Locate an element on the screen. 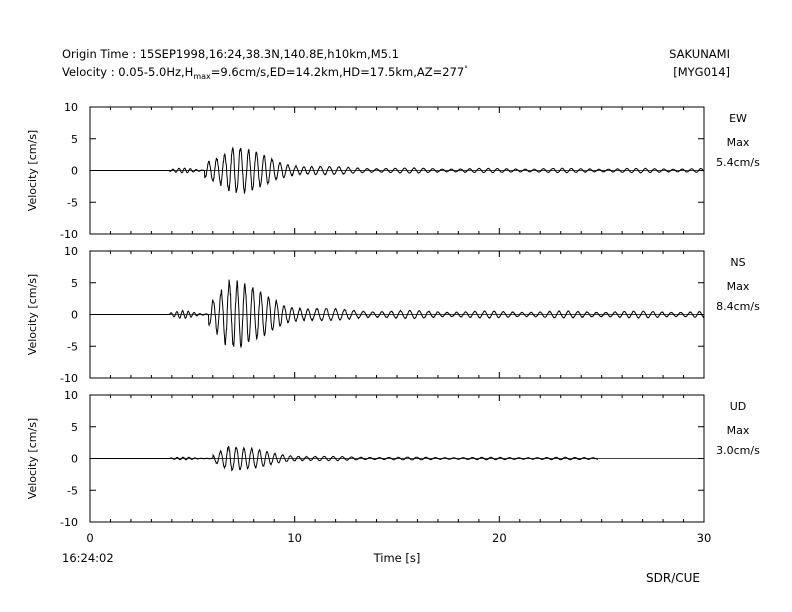  ud-trace is located at coordinates (344, 458).